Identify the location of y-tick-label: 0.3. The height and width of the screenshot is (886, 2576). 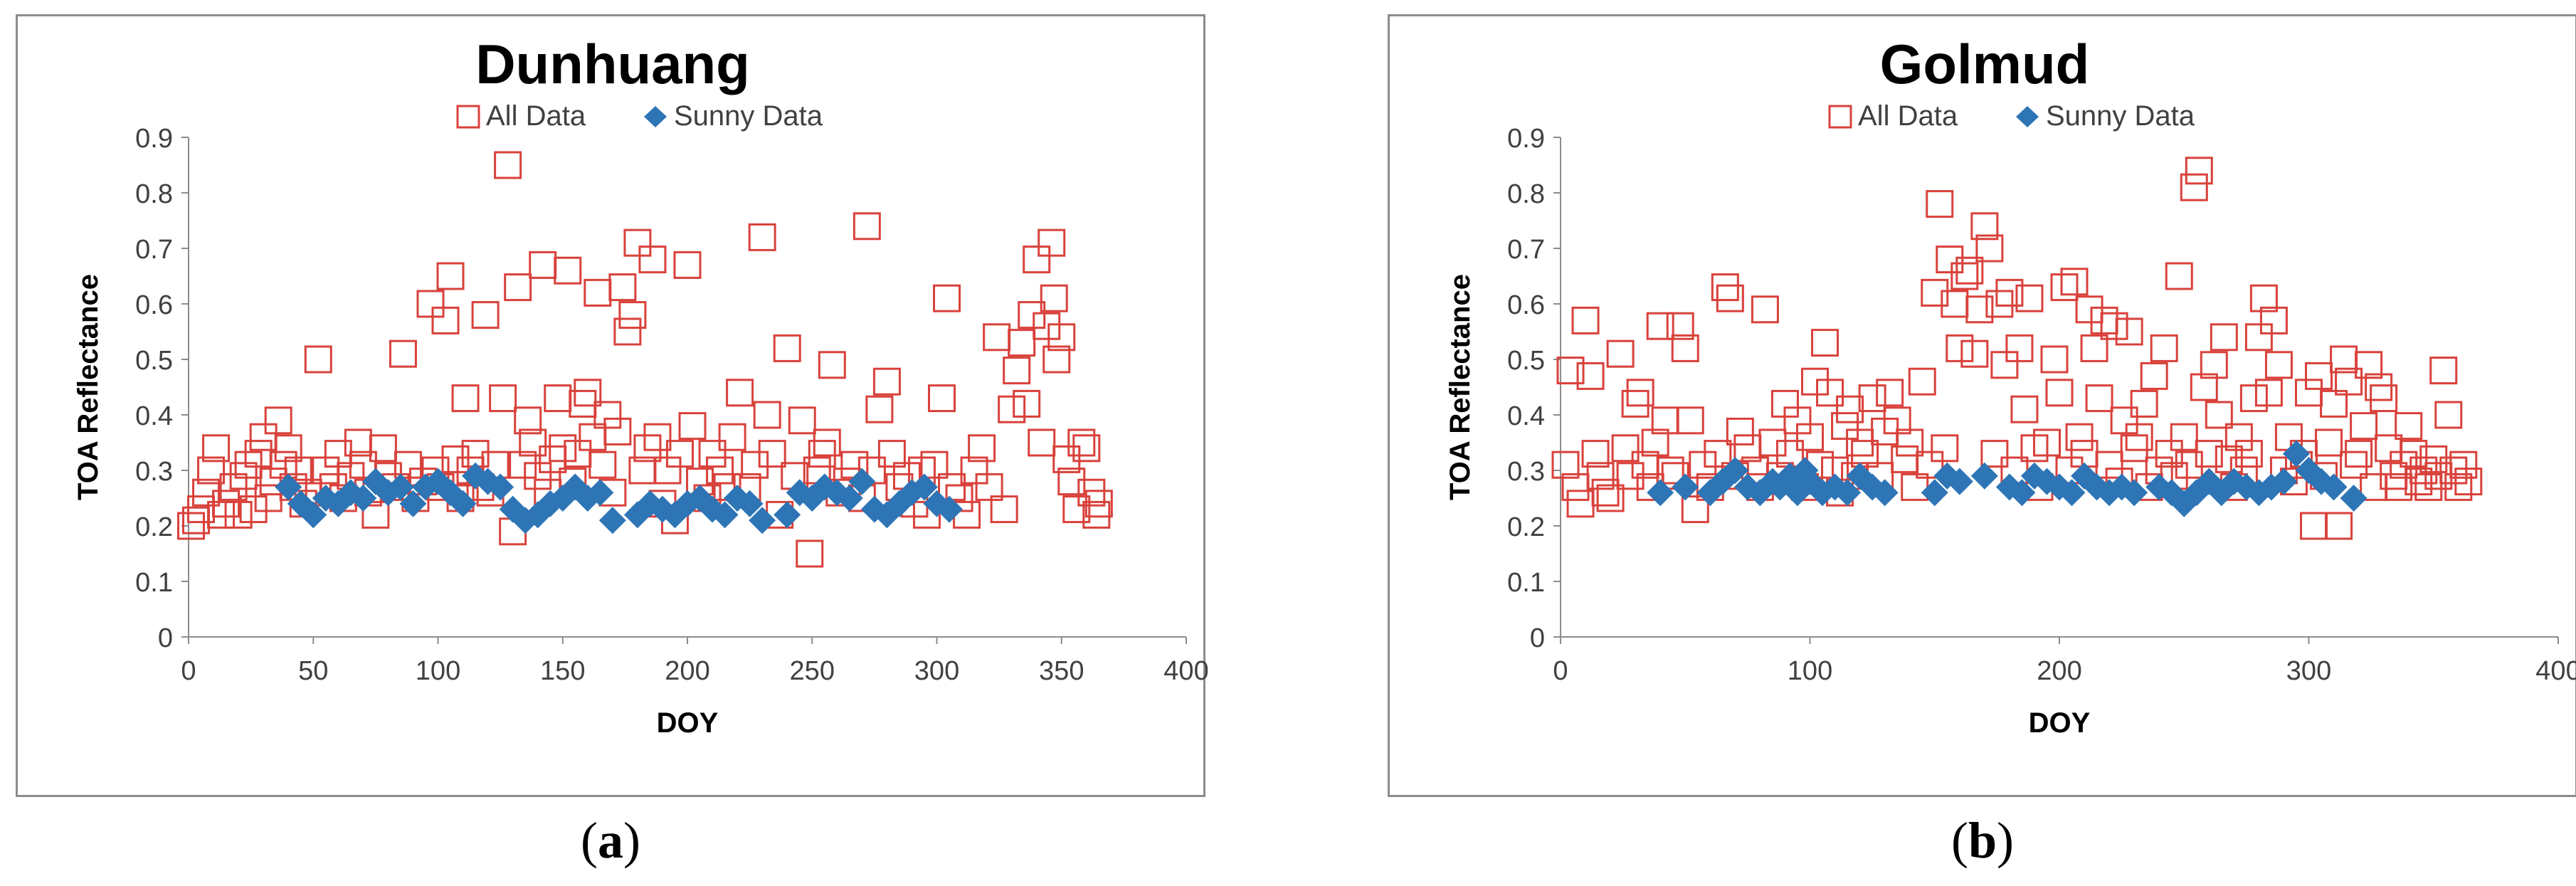
(1526, 472).